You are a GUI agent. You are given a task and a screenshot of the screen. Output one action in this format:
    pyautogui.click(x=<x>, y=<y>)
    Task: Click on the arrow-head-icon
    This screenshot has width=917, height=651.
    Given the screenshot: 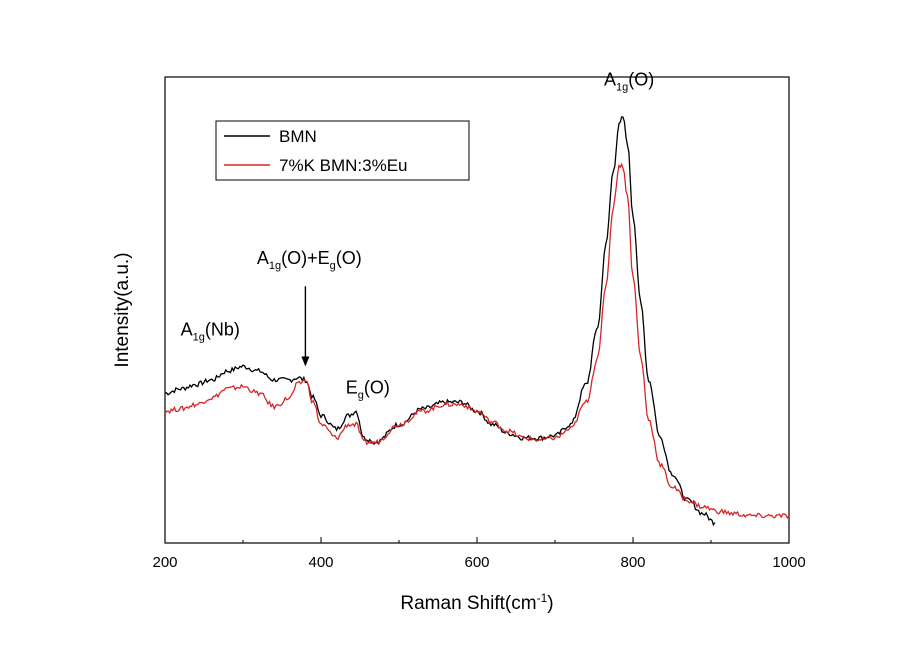 What is the action you would take?
    pyautogui.click(x=305, y=361)
    